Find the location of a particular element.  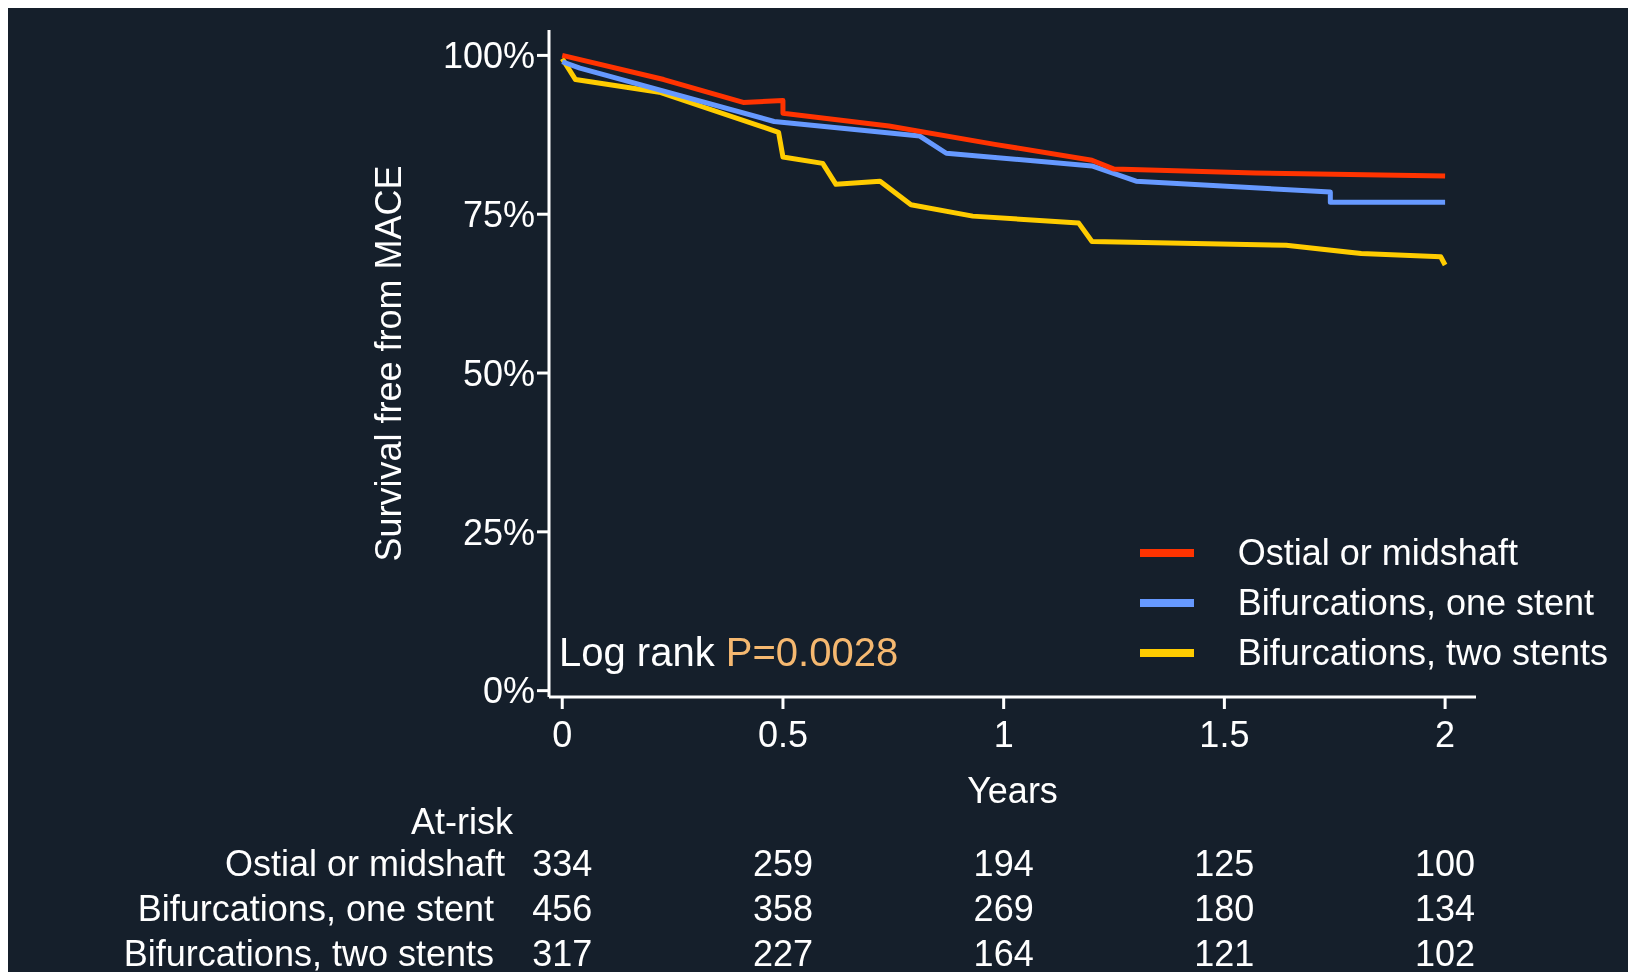

text: 358 is located at coordinates (782, 909).